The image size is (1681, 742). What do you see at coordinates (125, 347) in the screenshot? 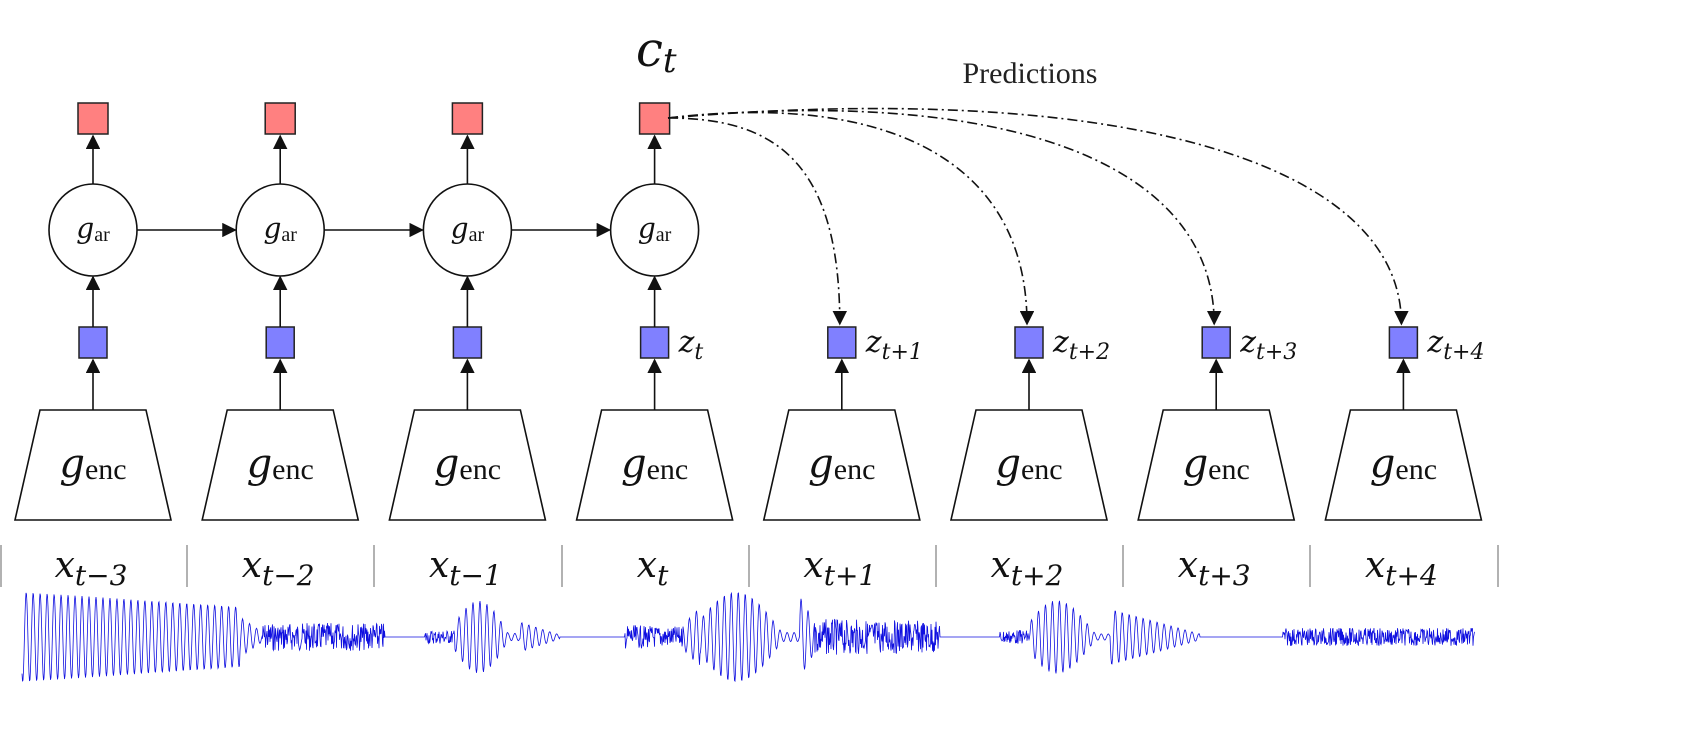
I see `column-0: genc xt−3 gar` at bounding box center [125, 347].